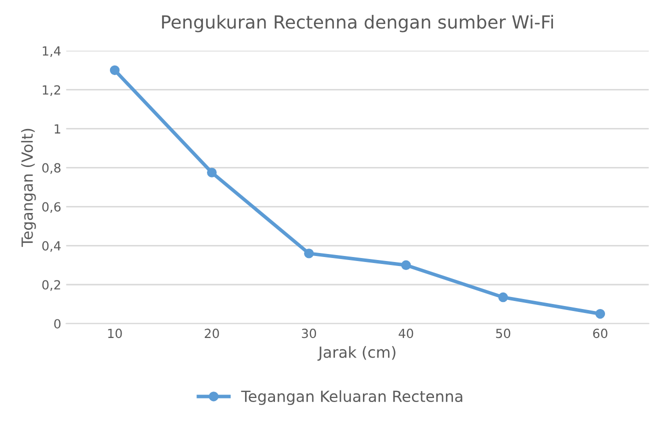 The width and height of the screenshot is (662, 423). What do you see at coordinates (57, 324) in the screenshot?
I see `y-tick-label: 0` at bounding box center [57, 324].